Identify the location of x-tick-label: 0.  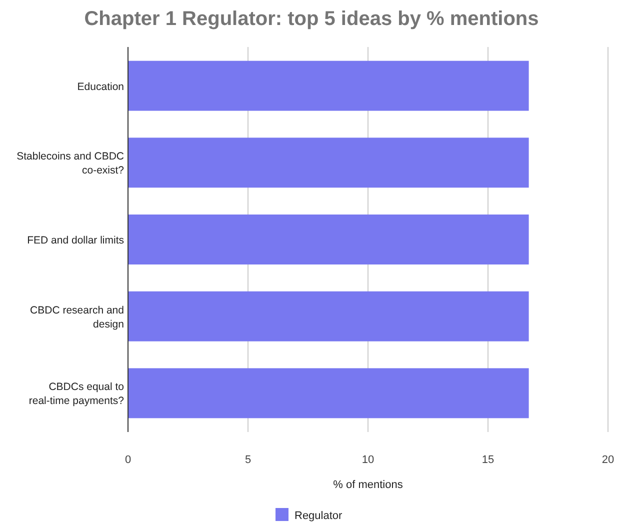
(128, 460).